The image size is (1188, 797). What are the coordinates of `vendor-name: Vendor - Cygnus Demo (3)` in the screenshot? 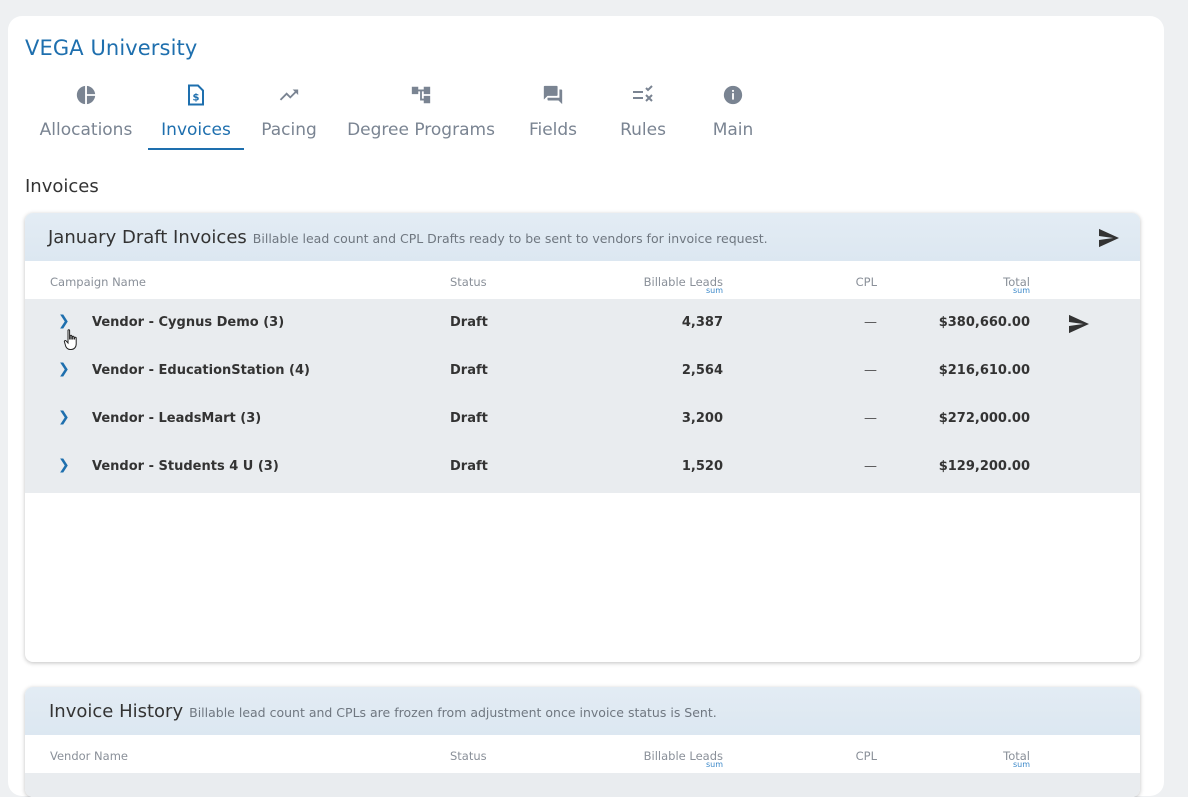 It's located at (188, 322).